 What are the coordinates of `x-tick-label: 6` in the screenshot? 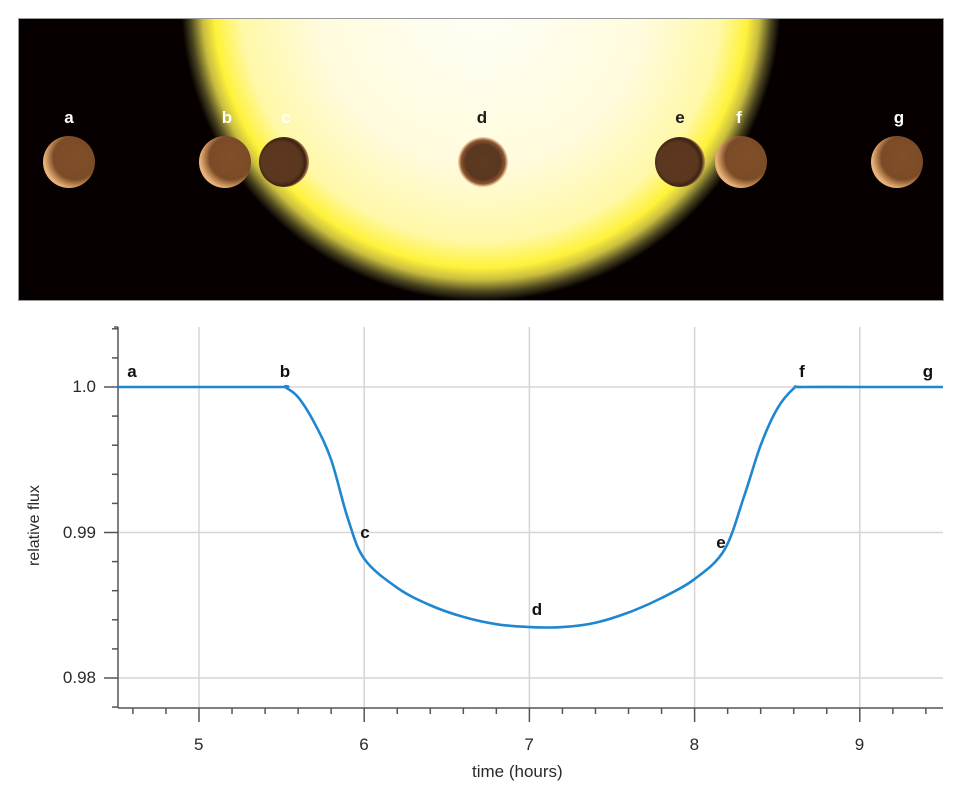 It's located at (364, 744).